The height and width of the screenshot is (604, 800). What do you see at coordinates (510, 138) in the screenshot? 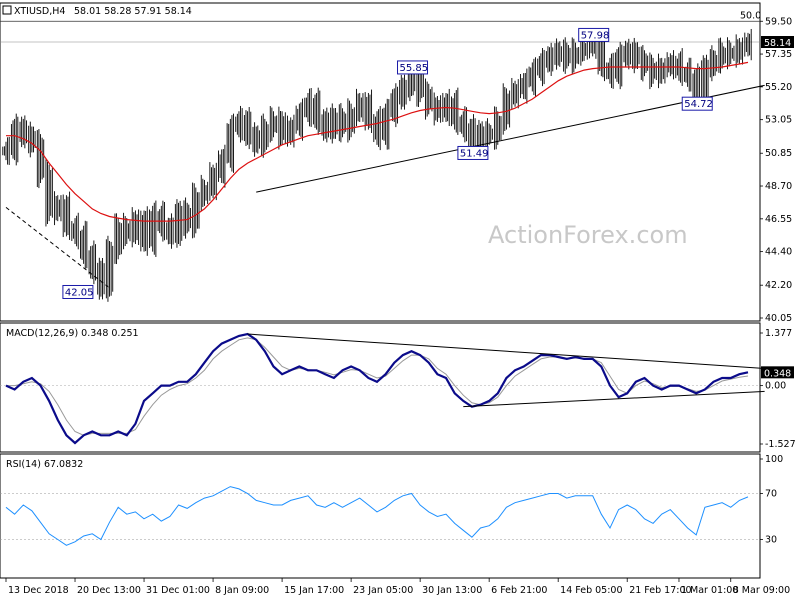
I see `support-trendline` at bounding box center [510, 138].